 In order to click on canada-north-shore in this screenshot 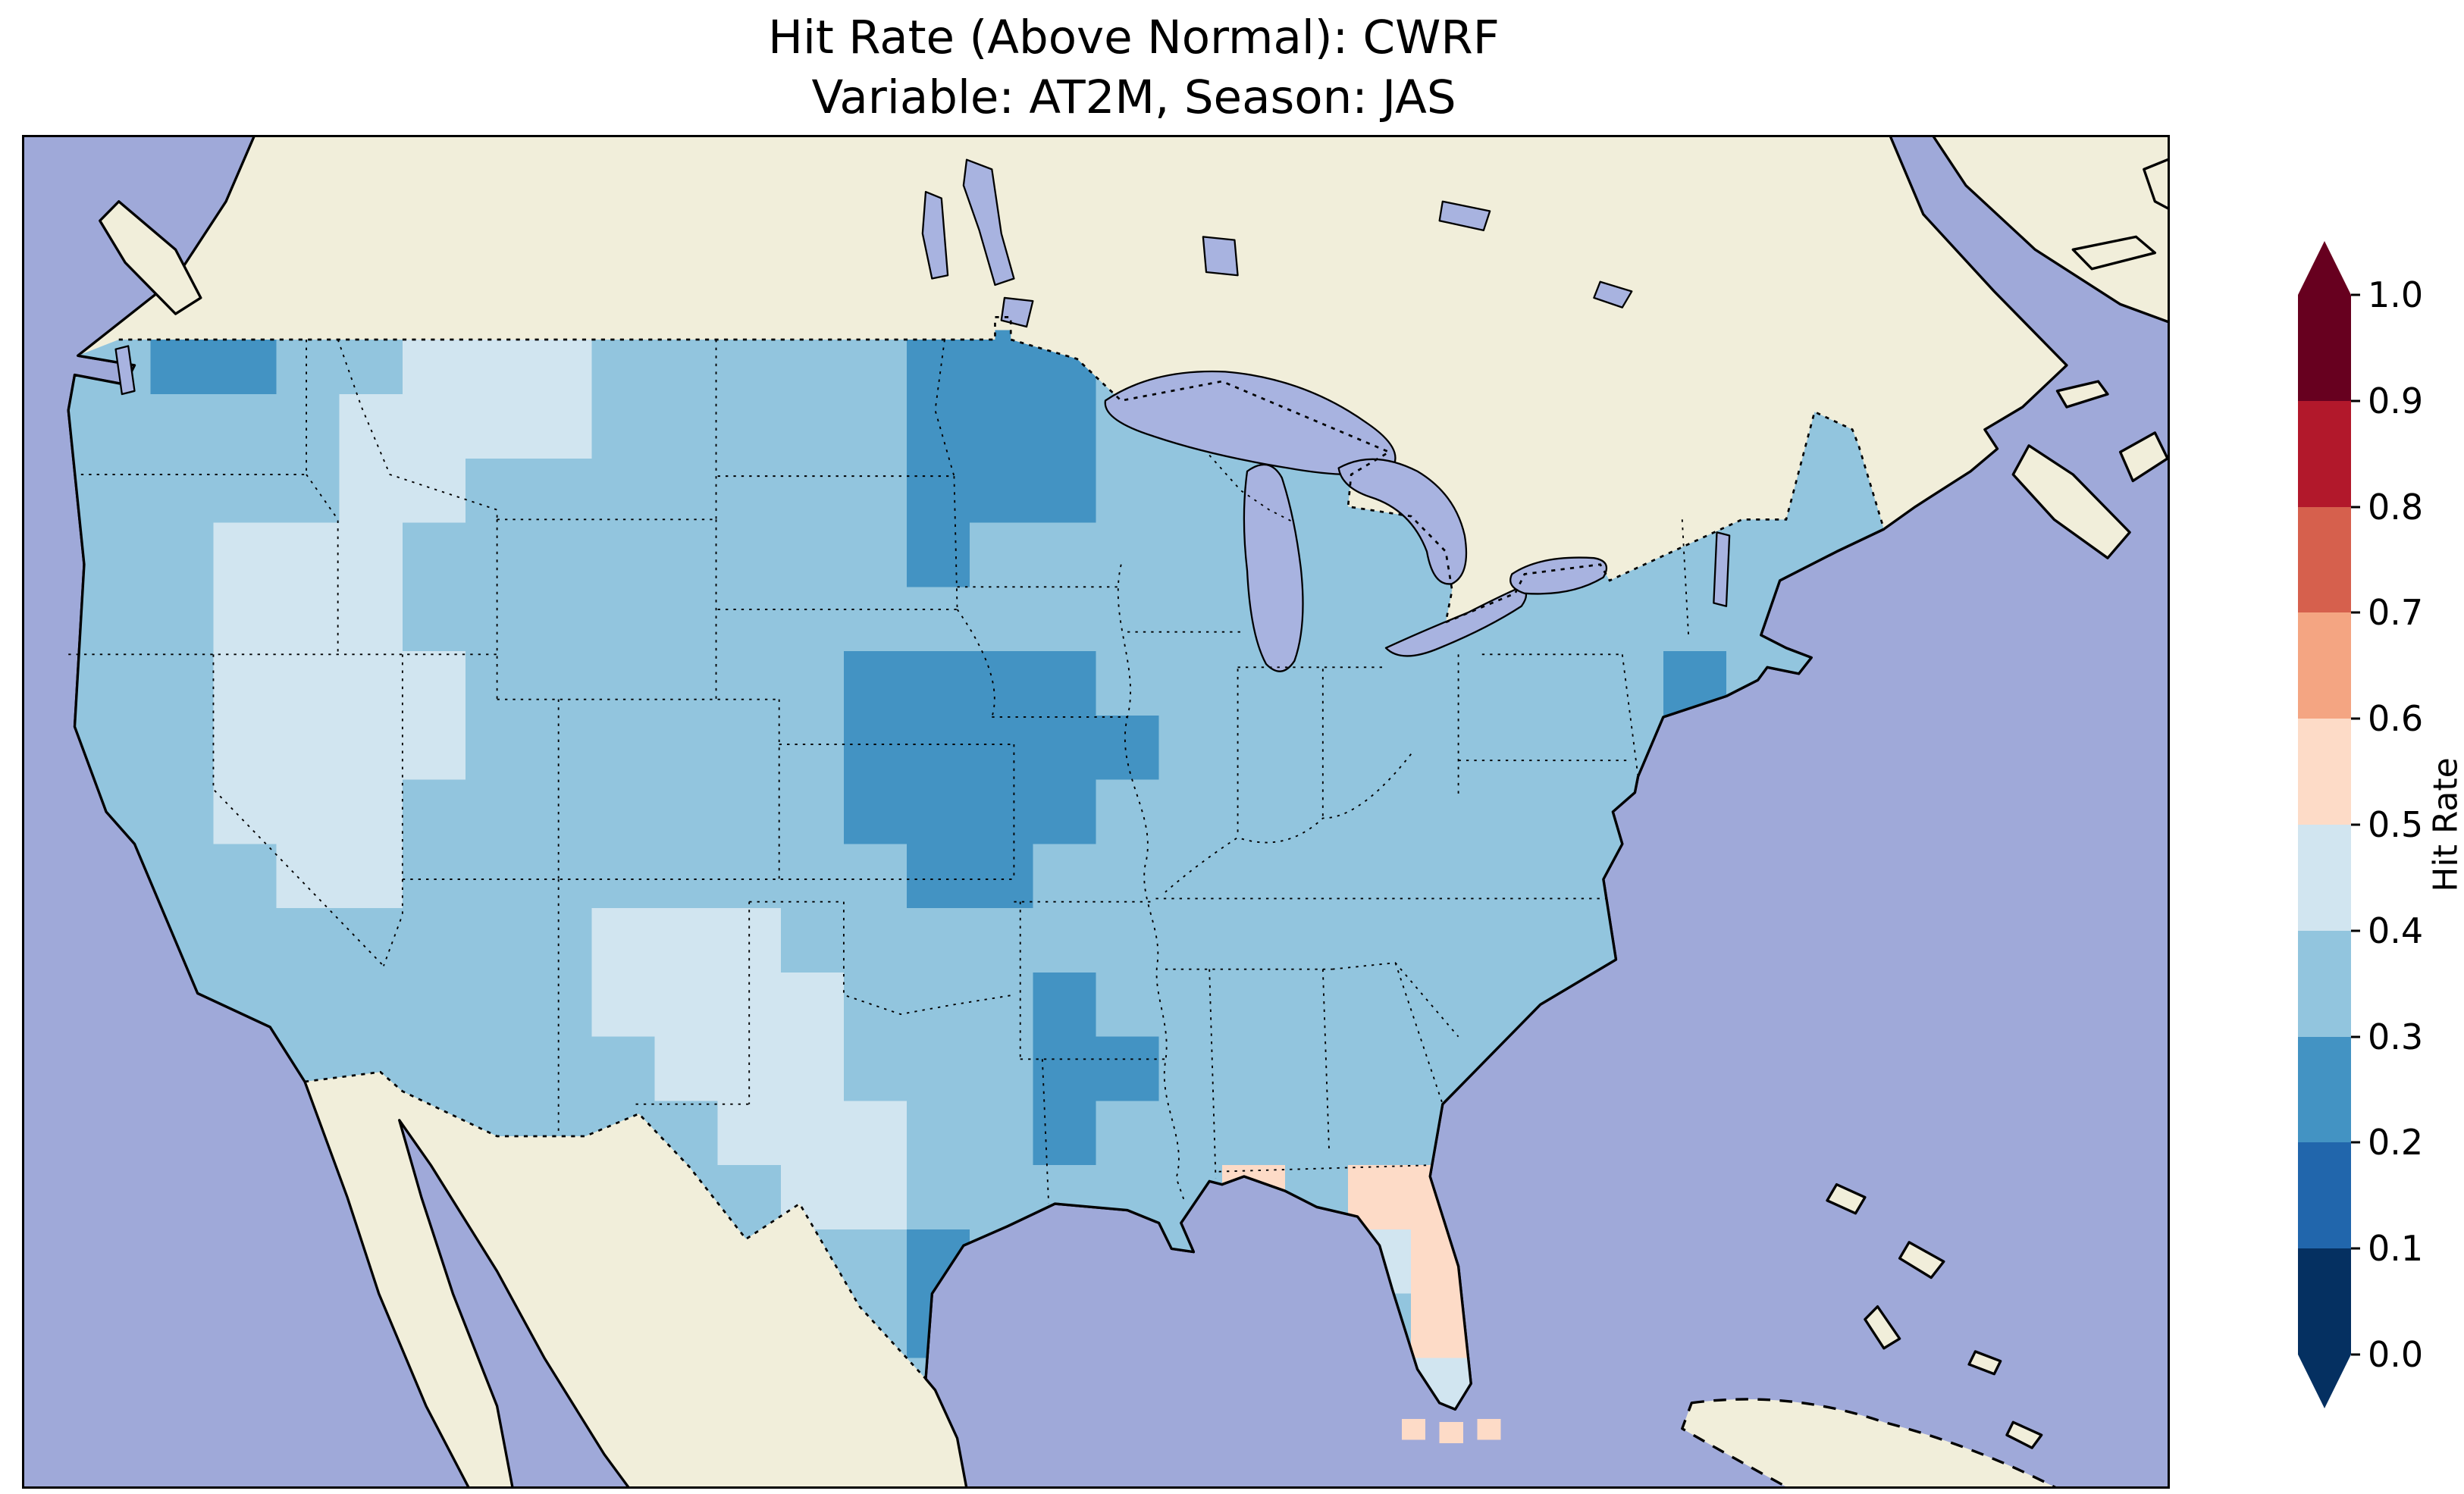, I will do `click(2050, 230)`.